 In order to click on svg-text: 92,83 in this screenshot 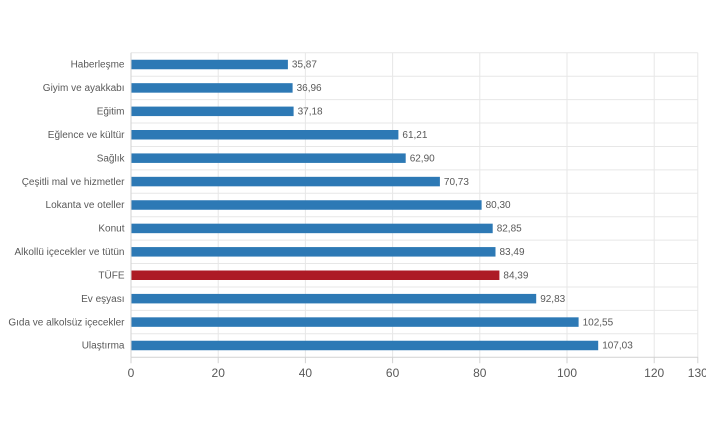, I will do `click(552, 299)`.